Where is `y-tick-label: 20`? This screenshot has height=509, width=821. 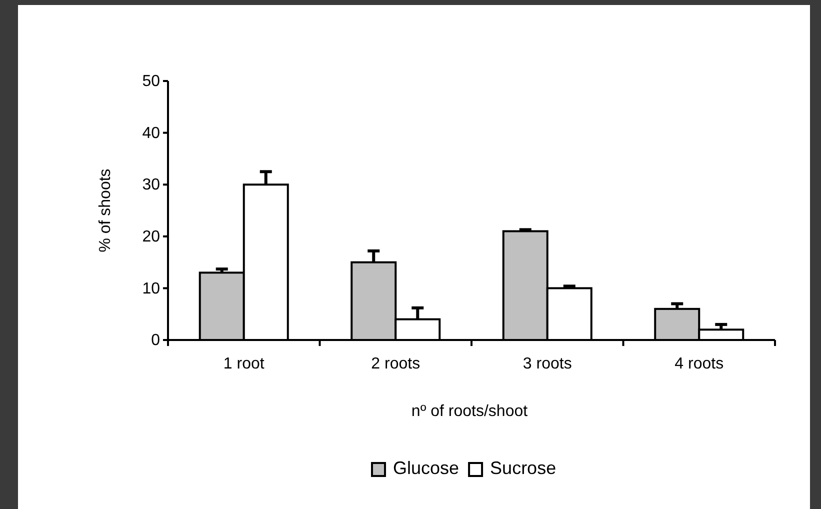
y-tick-label: 20 is located at coordinates (151, 237).